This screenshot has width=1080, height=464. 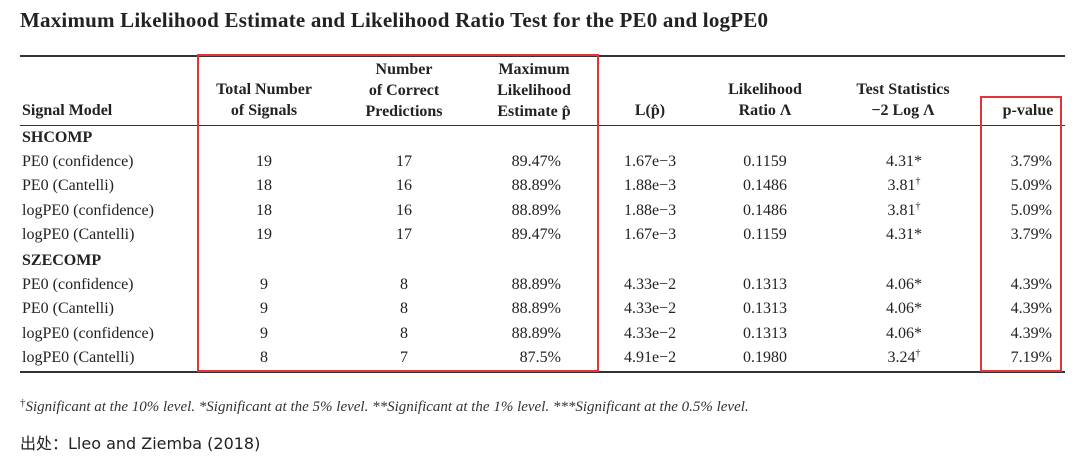 What do you see at coordinates (264, 357) in the screenshot?
I see `cell-total: 8` at bounding box center [264, 357].